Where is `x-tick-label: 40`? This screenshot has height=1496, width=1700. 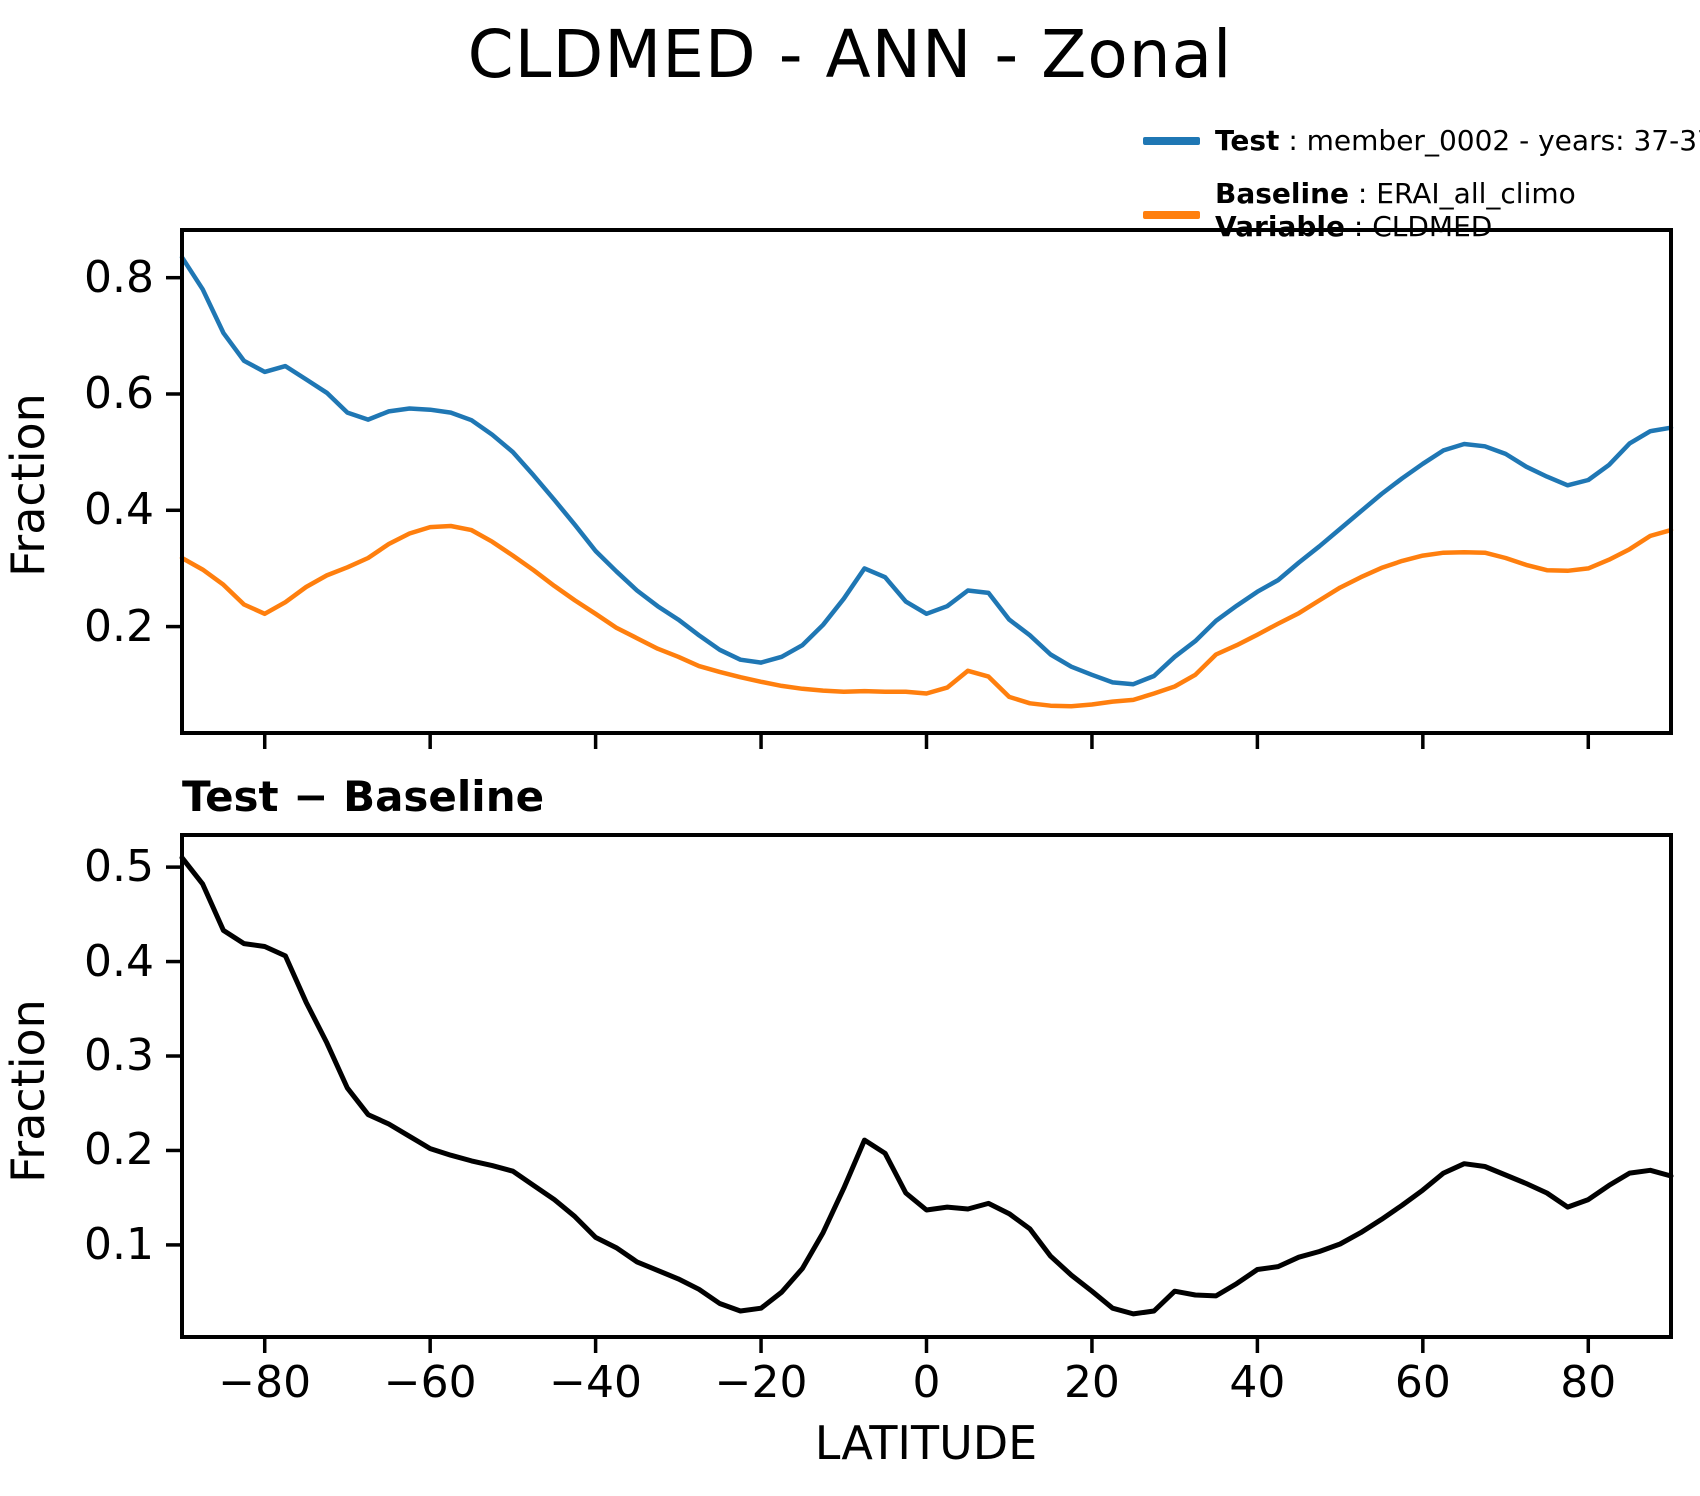 x-tick-label: 40 is located at coordinates (1257, 1382).